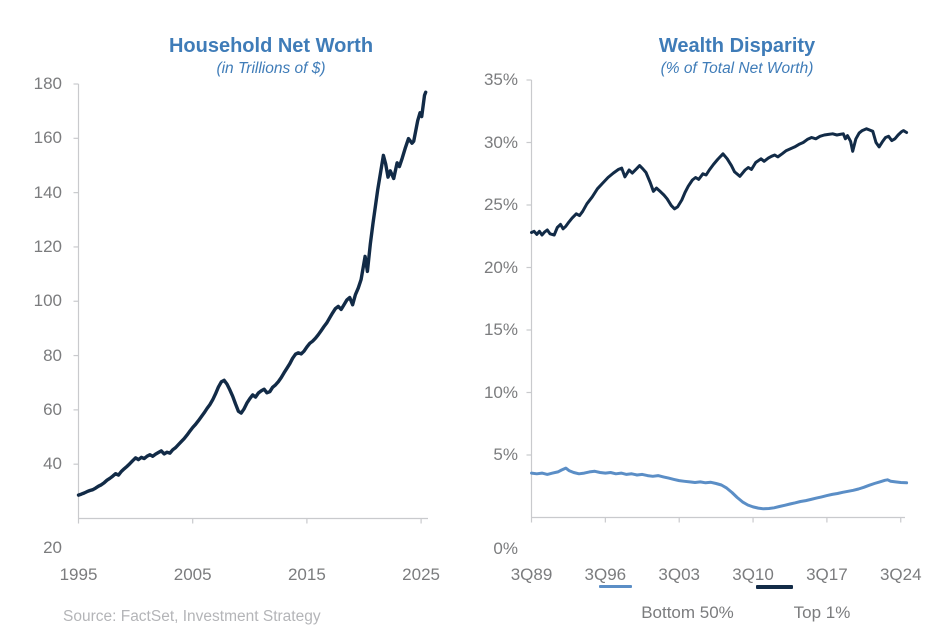 Image resolution: width=943 pixels, height=632 pixels. Describe the element at coordinates (500, 79) in the screenshot. I see `y-tick-label: 35%` at that location.